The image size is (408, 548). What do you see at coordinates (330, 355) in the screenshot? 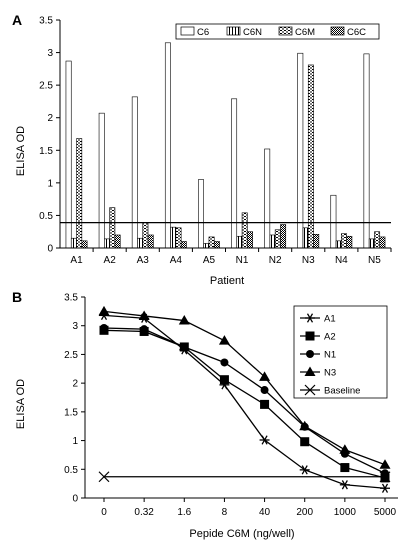
I see `legend-label-n1: N1` at bounding box center [330, 355].